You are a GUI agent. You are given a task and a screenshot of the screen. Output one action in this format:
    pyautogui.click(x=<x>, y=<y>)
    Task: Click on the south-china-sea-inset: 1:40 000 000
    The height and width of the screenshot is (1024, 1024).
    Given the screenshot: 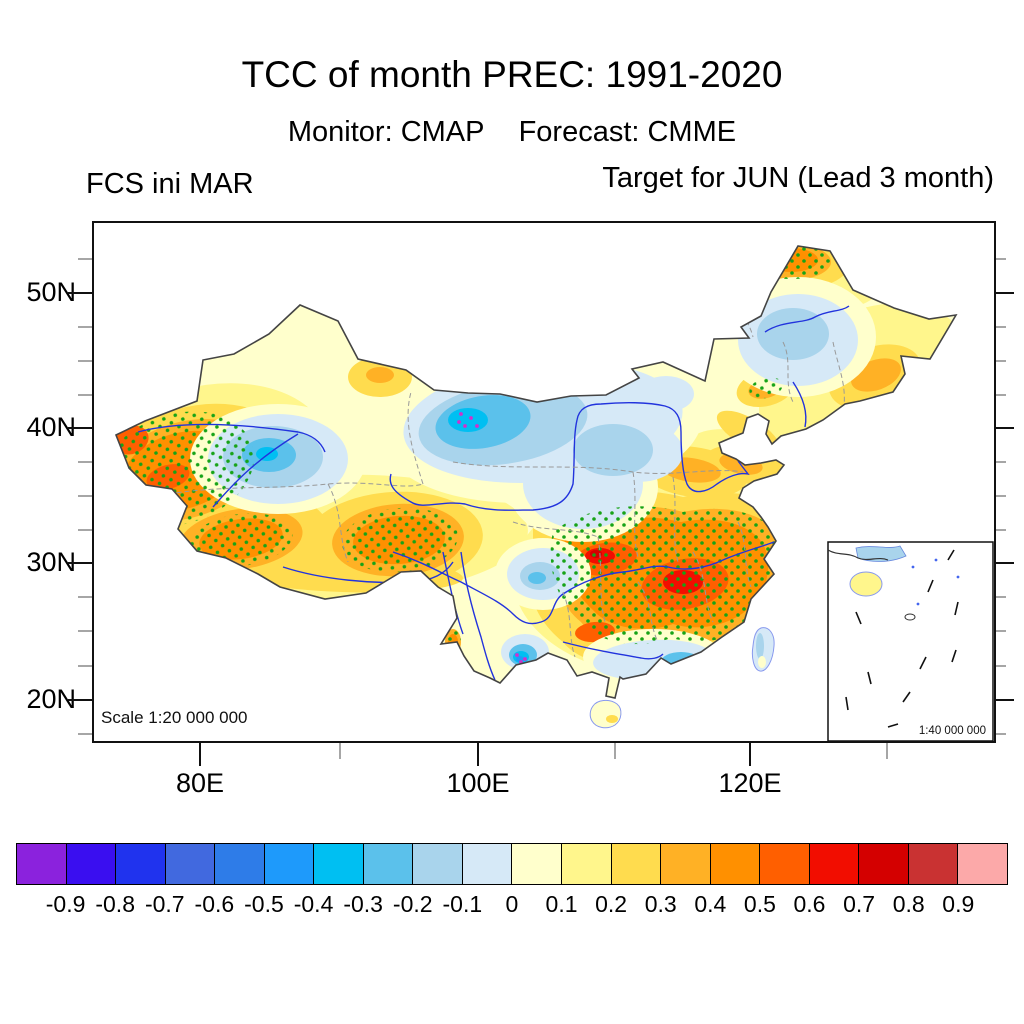 What is the action you would take?
    pyautogui.click(x=910, y=641)
    